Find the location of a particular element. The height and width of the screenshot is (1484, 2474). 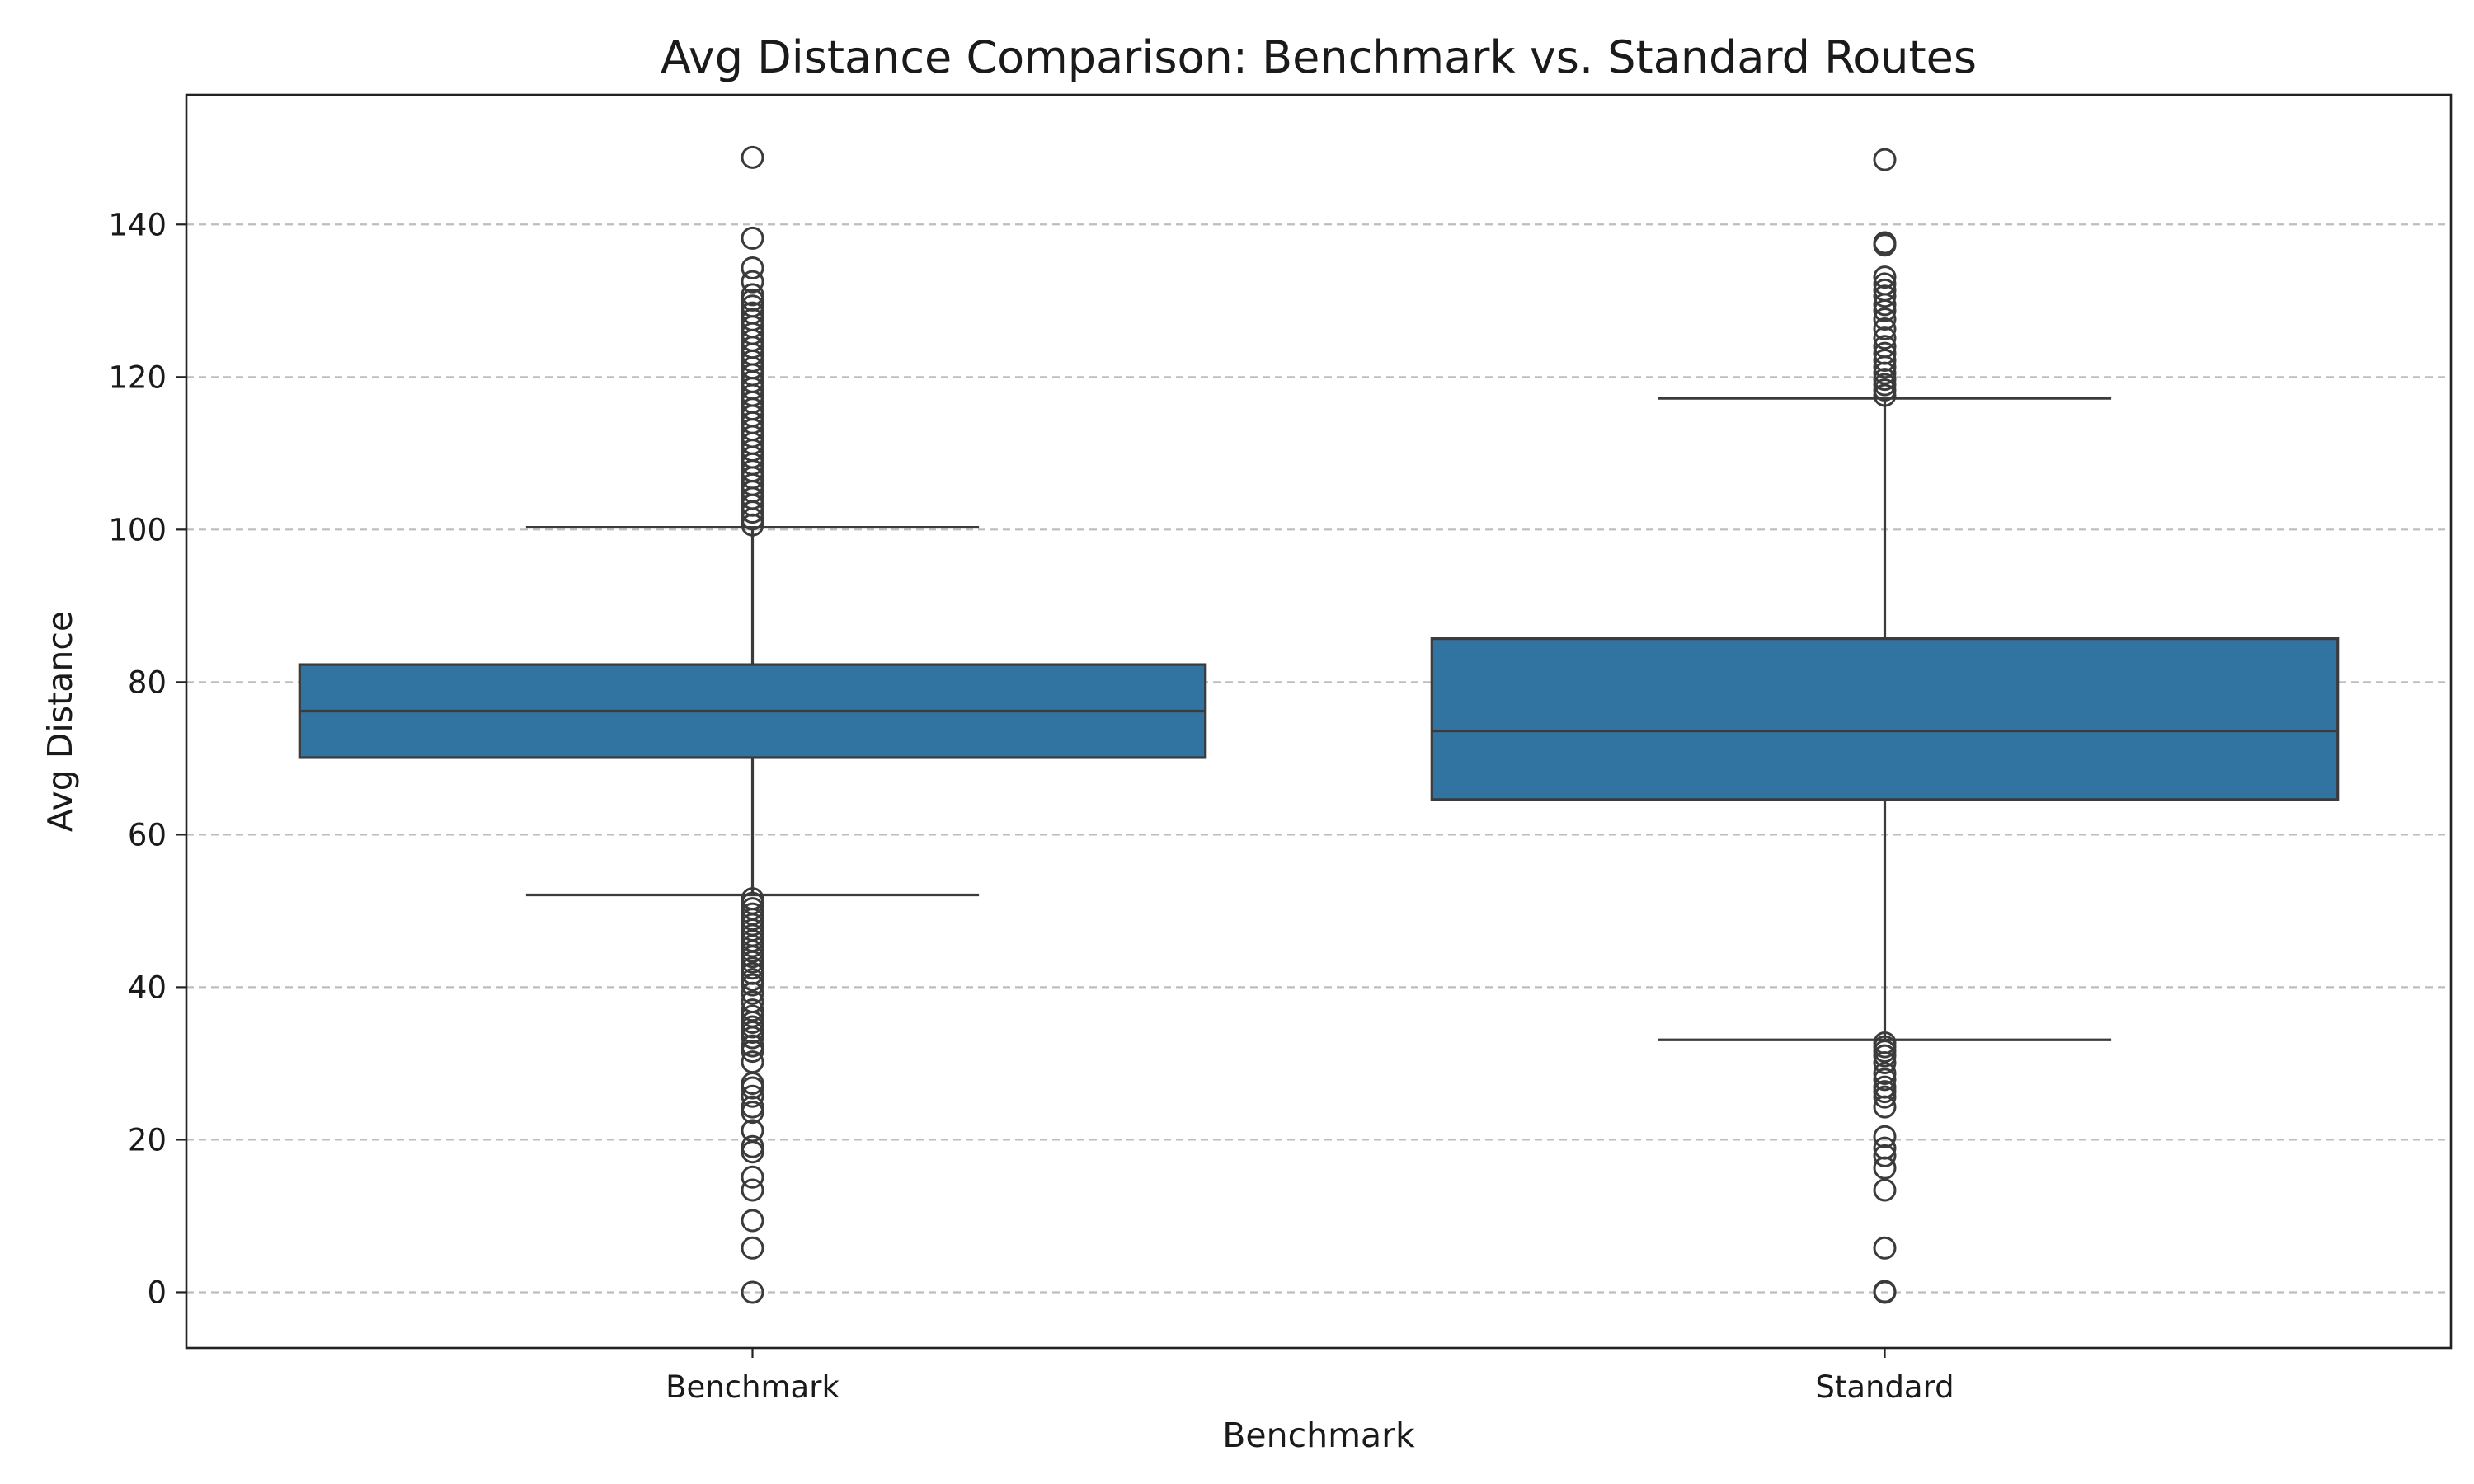

y-tick-label-20: 20 is located at coordinates (147, 1140).